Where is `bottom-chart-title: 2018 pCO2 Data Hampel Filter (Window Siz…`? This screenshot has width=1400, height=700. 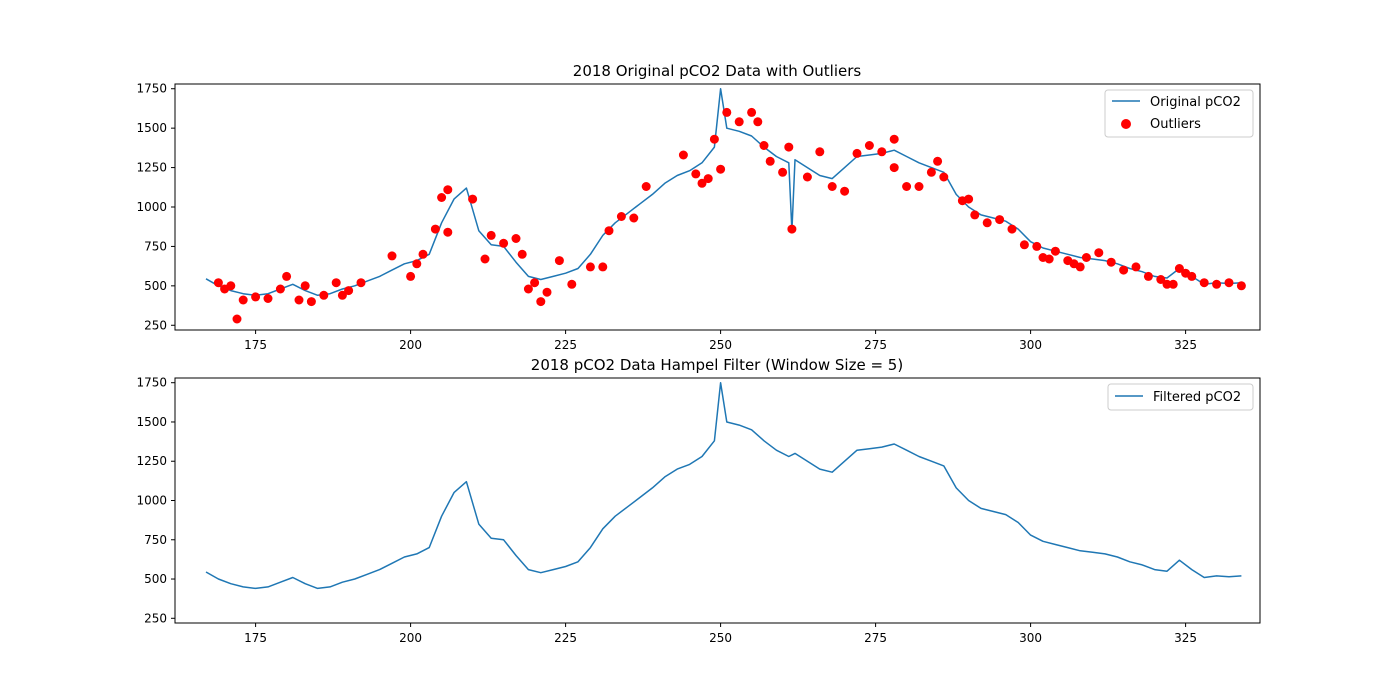 bottom-chart-title: 2018 pCO2 Data Hampel Filter (Window Siz… is located at coordinates (717, 365).